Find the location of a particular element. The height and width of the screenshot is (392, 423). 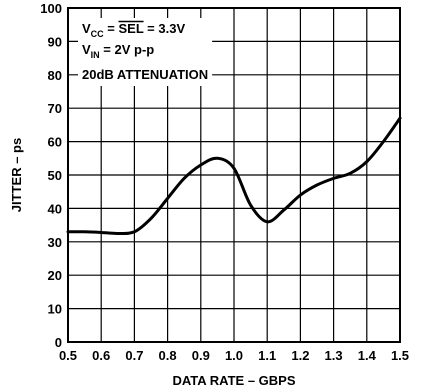

x-tick-label: 0.5 is located at coordinates (68, 355).